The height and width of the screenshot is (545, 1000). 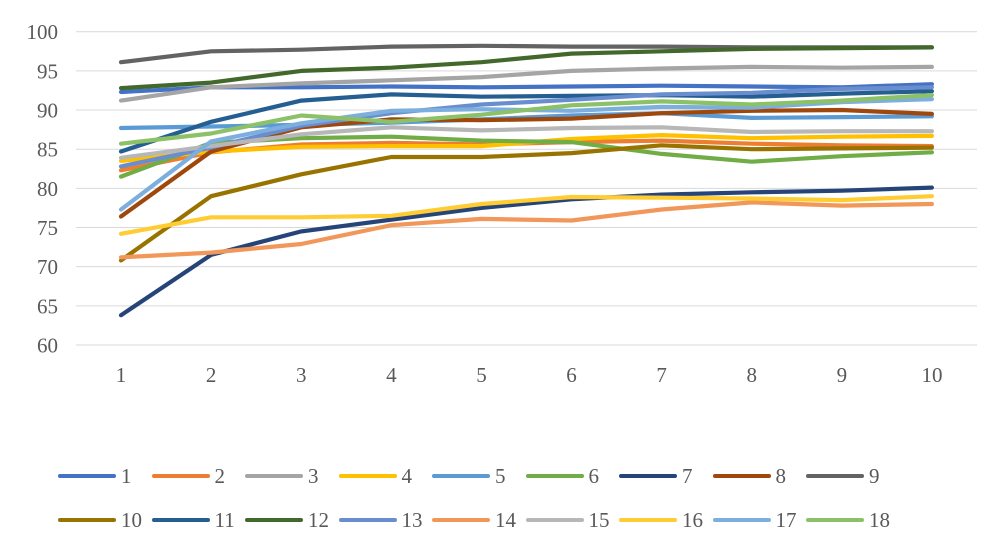 I want to click on y-axis-label: 75, so click(x=47, y=228).